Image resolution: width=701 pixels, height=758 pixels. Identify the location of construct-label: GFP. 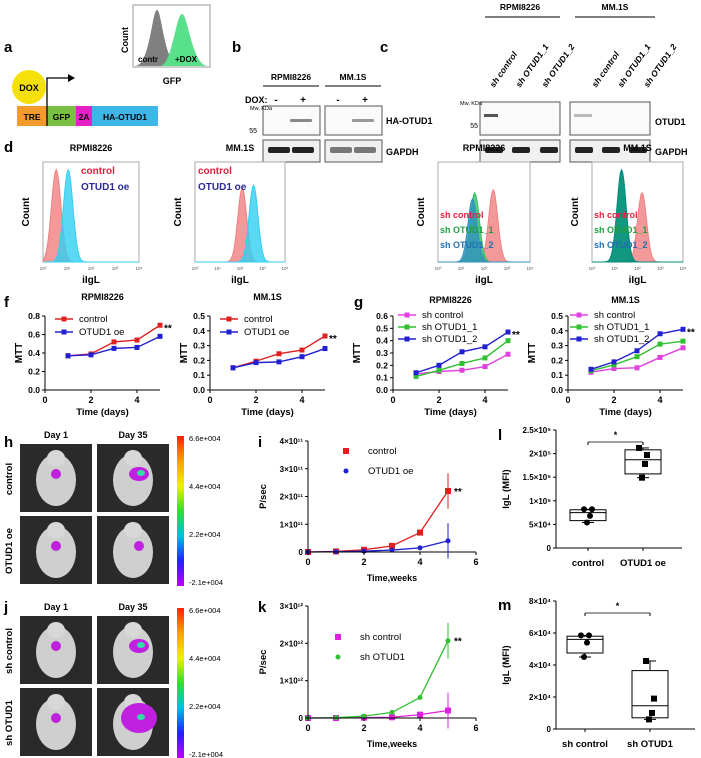
(62, 117).